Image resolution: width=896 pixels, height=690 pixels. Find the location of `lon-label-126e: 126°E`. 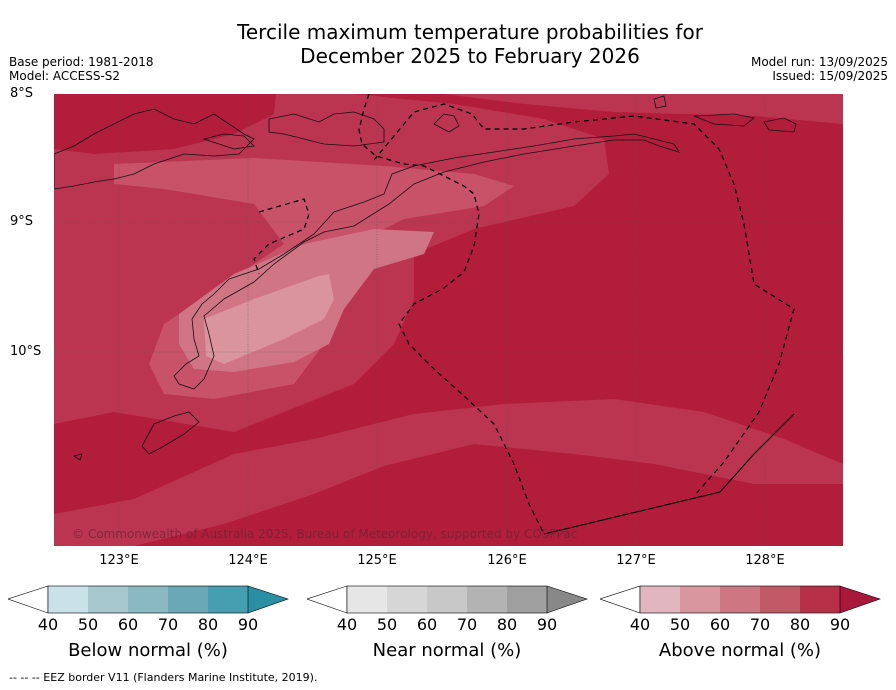

lon-label-126e: 126°E is located at coordinates (507, 560).